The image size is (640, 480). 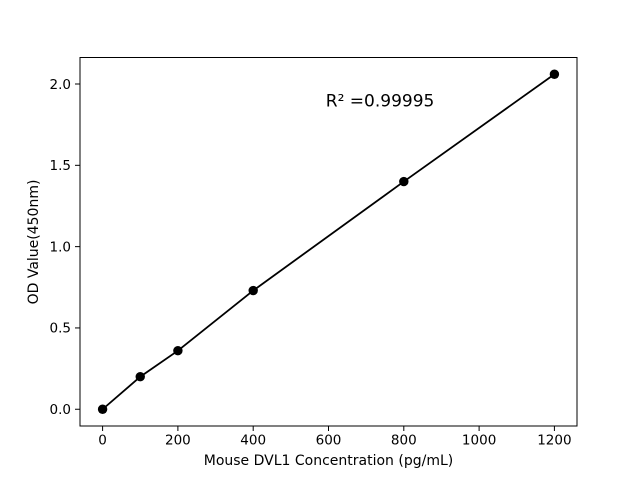 What do you see at coordinates (60, 329) in the screenshot?
I see `y-tick-label: 0.5` at bounding box center [60, 329].